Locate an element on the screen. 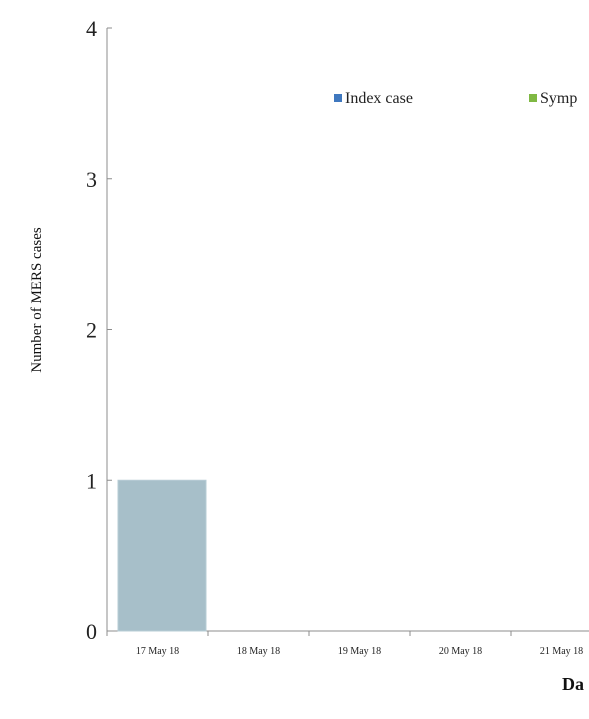  y-tick-label: 0 is located at coordinates (91, 631).